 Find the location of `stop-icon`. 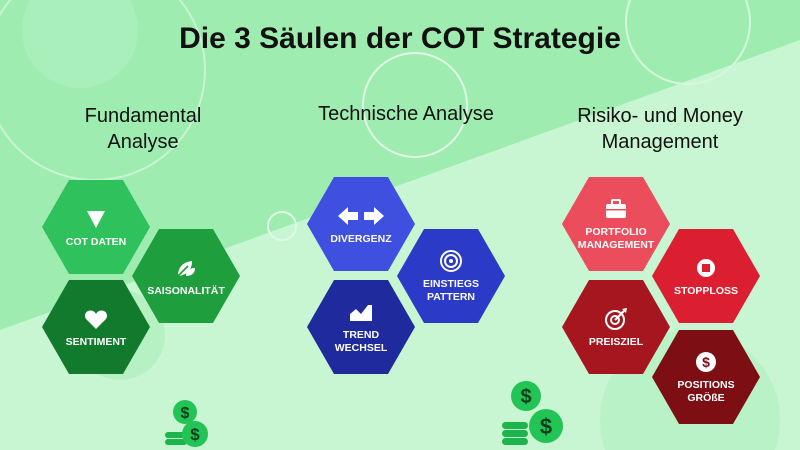

stop-icon is located at coordinates (706, 268).